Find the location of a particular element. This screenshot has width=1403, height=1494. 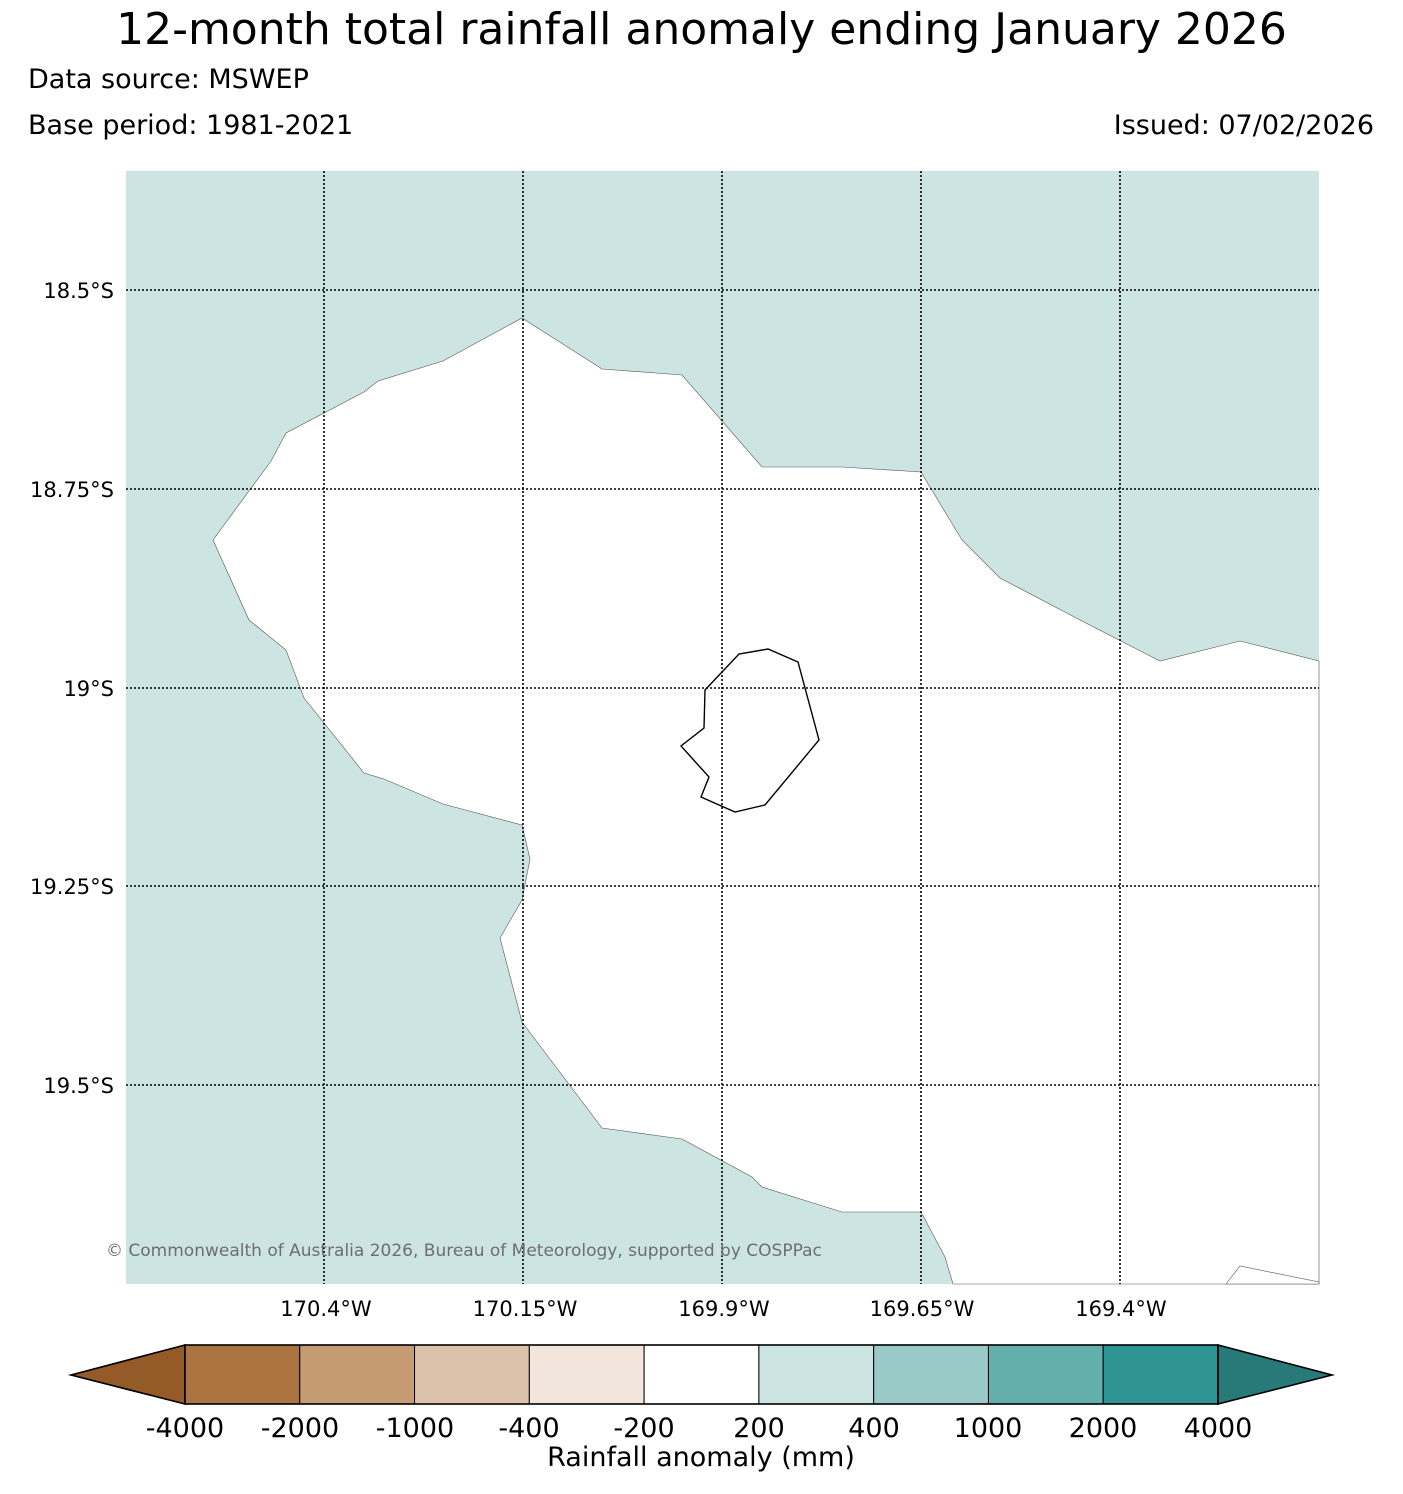

cb-tick-label: -200 is located at coordinates (643, 1428).